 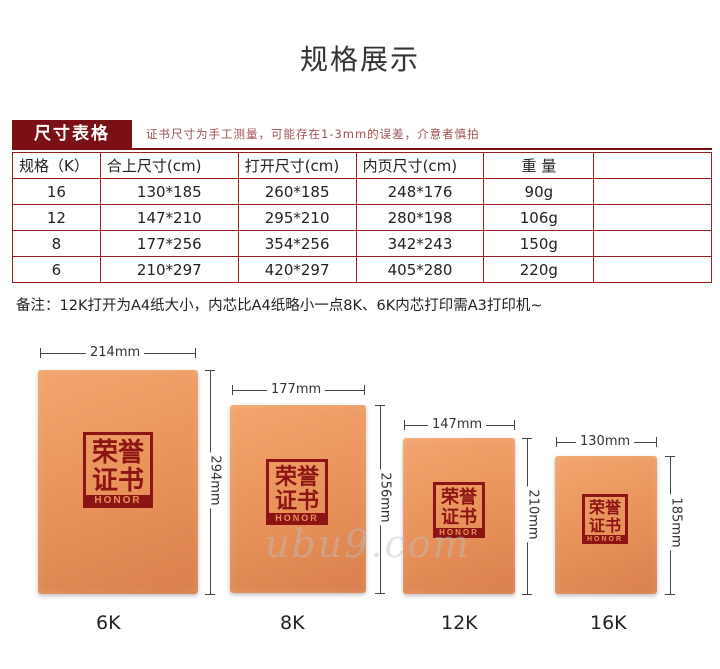 I want to click on section-divider, so click(x=362, y=149).